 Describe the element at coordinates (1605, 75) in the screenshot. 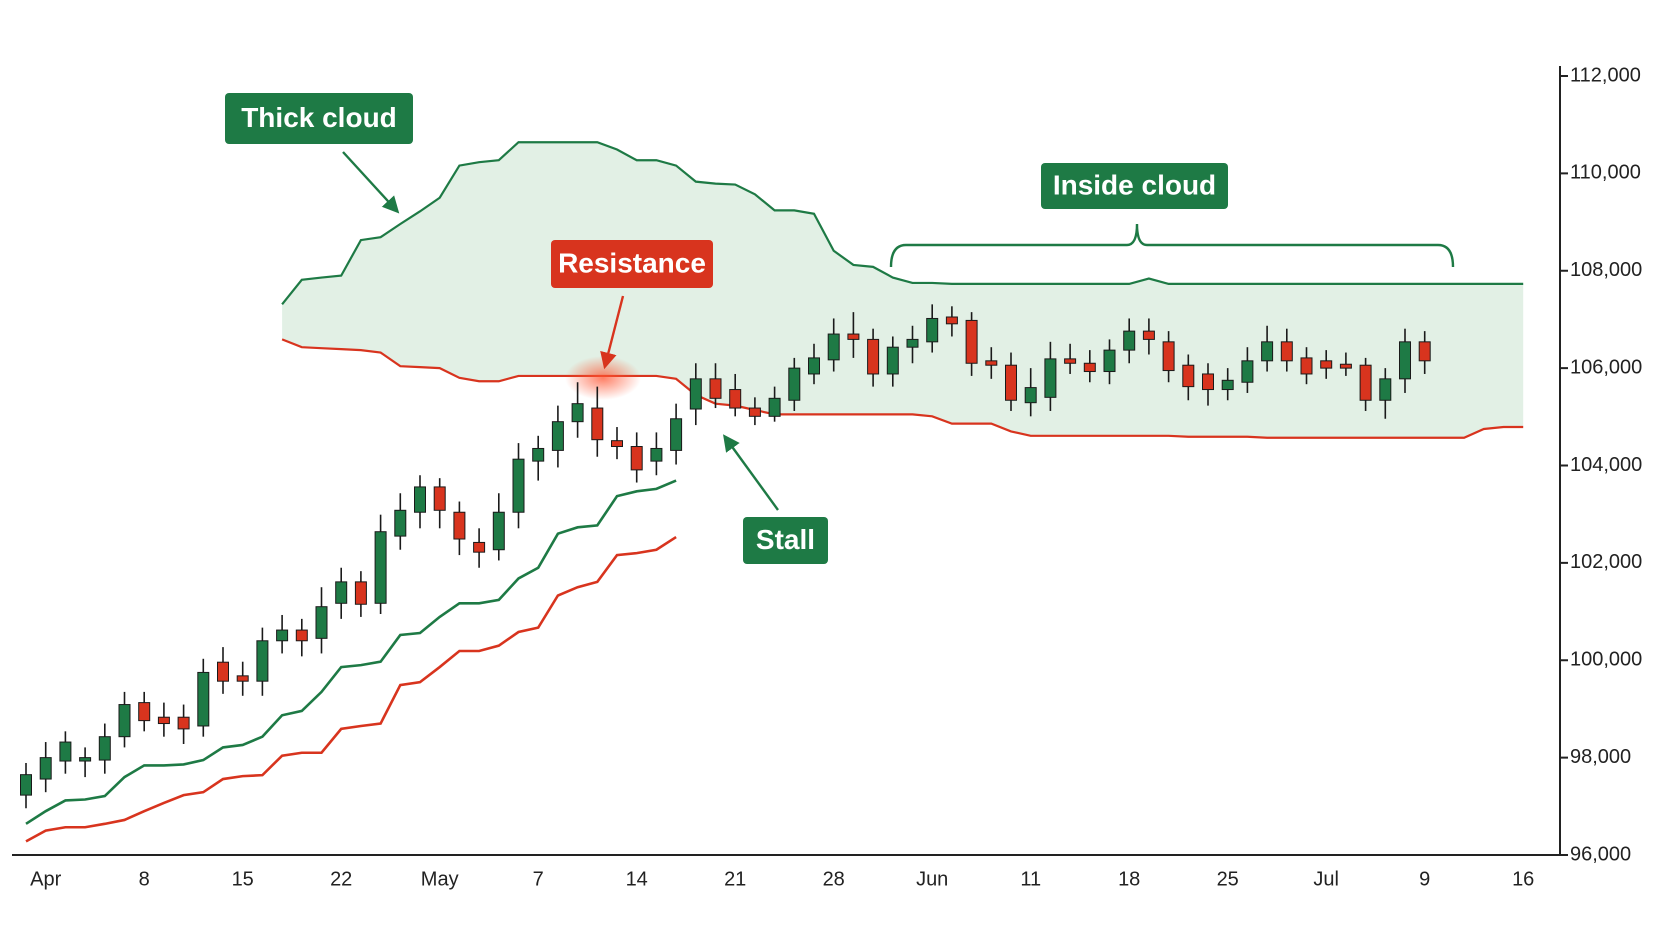

I see `y-tick-label: 112,000` at that location.